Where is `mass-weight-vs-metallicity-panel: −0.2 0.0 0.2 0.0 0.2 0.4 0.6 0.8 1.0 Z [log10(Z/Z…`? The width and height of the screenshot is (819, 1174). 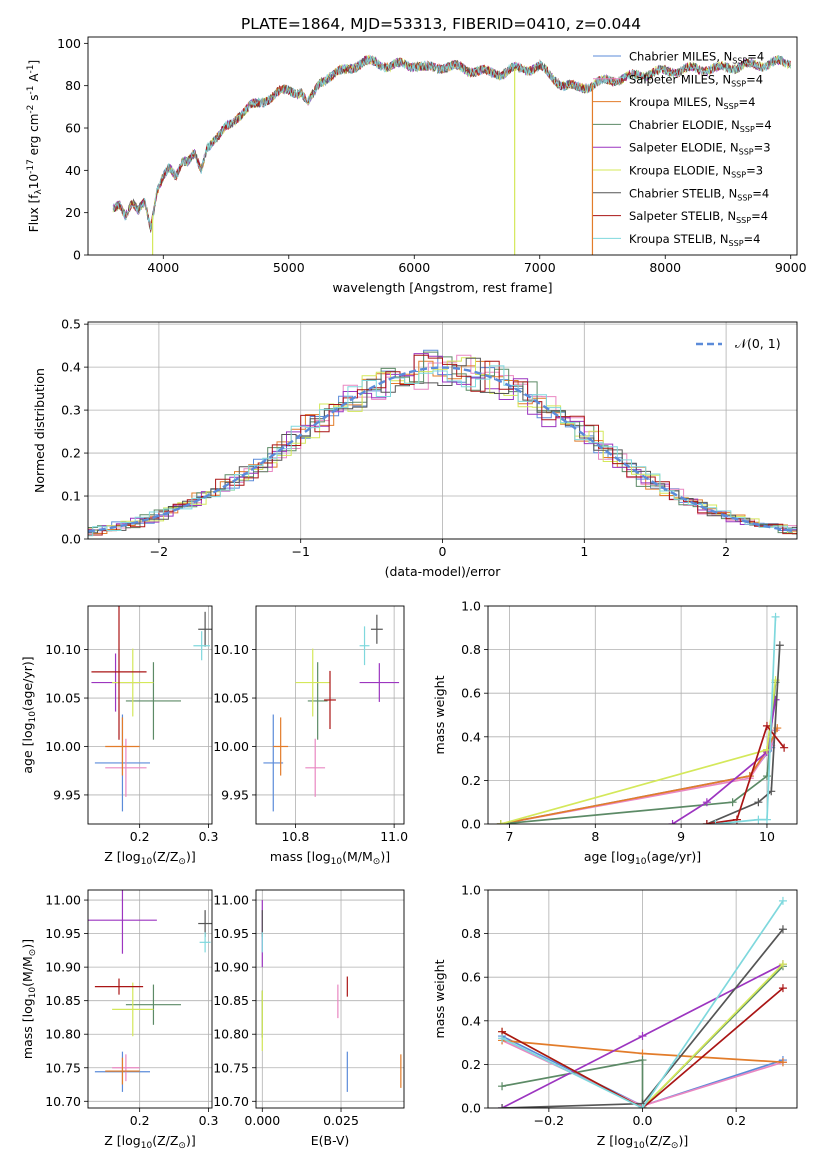
mass-weight-vs-metallicity-panel: −0.2 0.0 0.2 0.0 0.2 0.4 0.6 0.8 1.0 Z [log10(Z/Z… is located at coordinates (615, 1017).